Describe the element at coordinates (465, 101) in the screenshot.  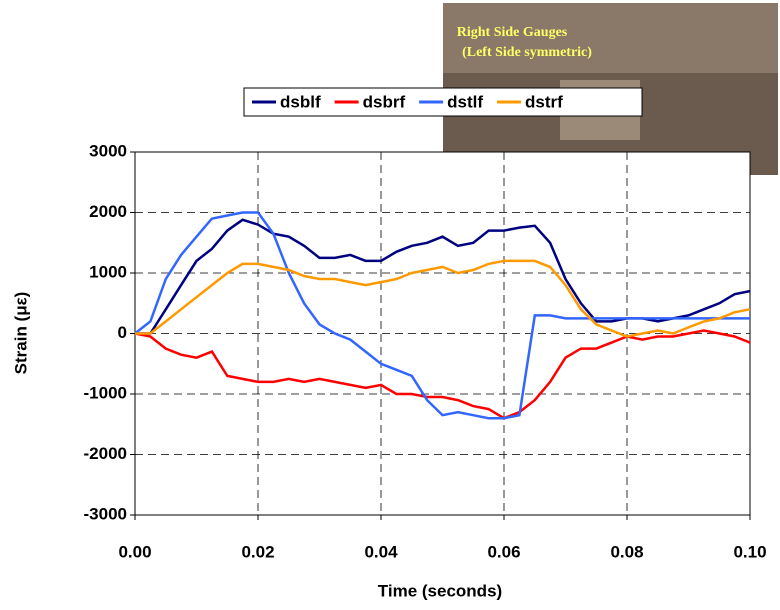
I see `legend-label: dstlf` at that location.